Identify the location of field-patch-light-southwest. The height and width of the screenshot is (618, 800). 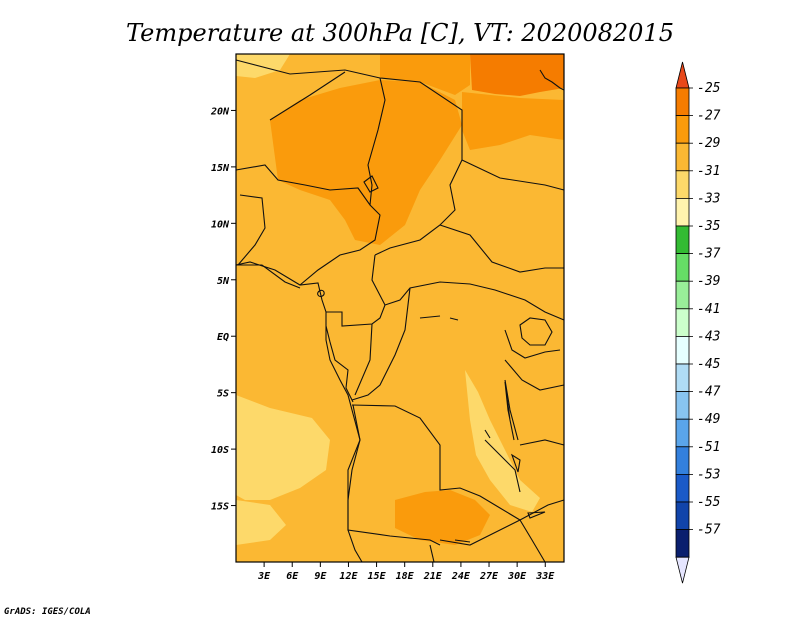
(283, 447).